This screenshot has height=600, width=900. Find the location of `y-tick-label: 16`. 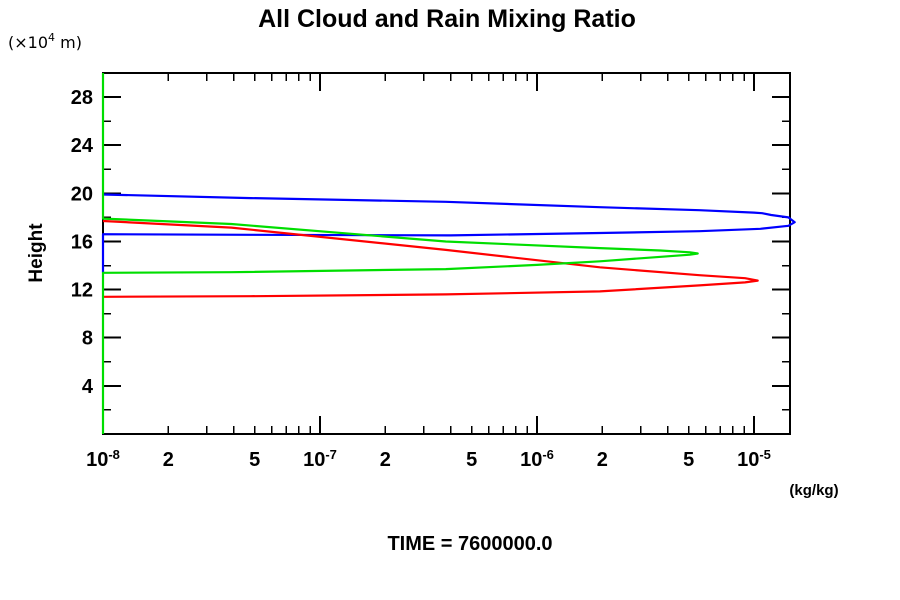

y-tick-label: 16 is located at coordinates (82, 242).